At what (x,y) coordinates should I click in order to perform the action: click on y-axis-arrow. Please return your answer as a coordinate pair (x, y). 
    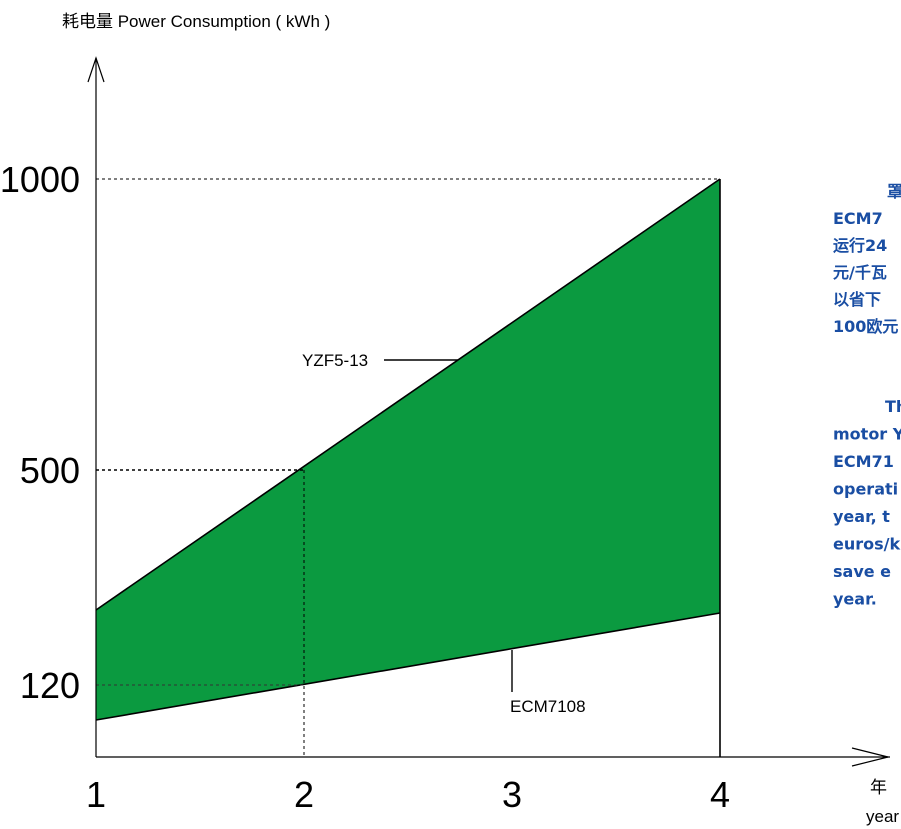
    Looking at the image, I should click on (96, 69).